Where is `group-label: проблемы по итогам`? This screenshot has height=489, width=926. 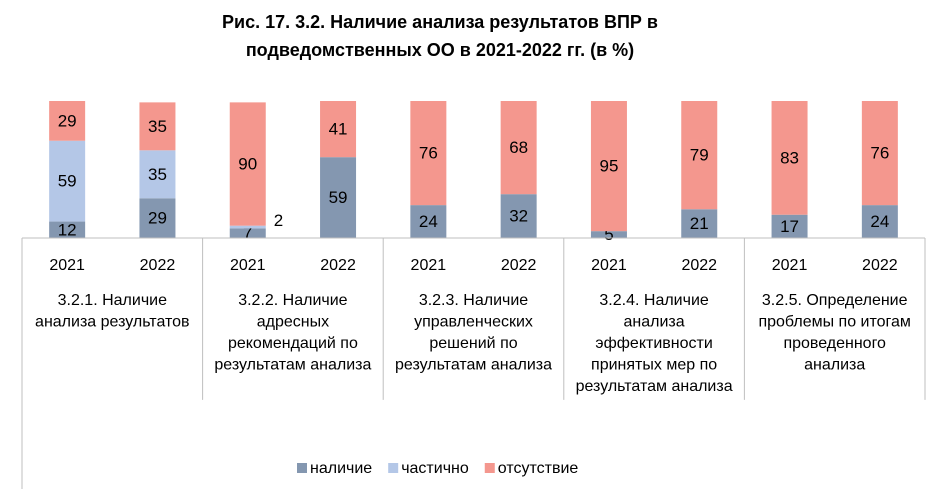 group-label: проблемы по итогам is located at coordinates (834, 322).